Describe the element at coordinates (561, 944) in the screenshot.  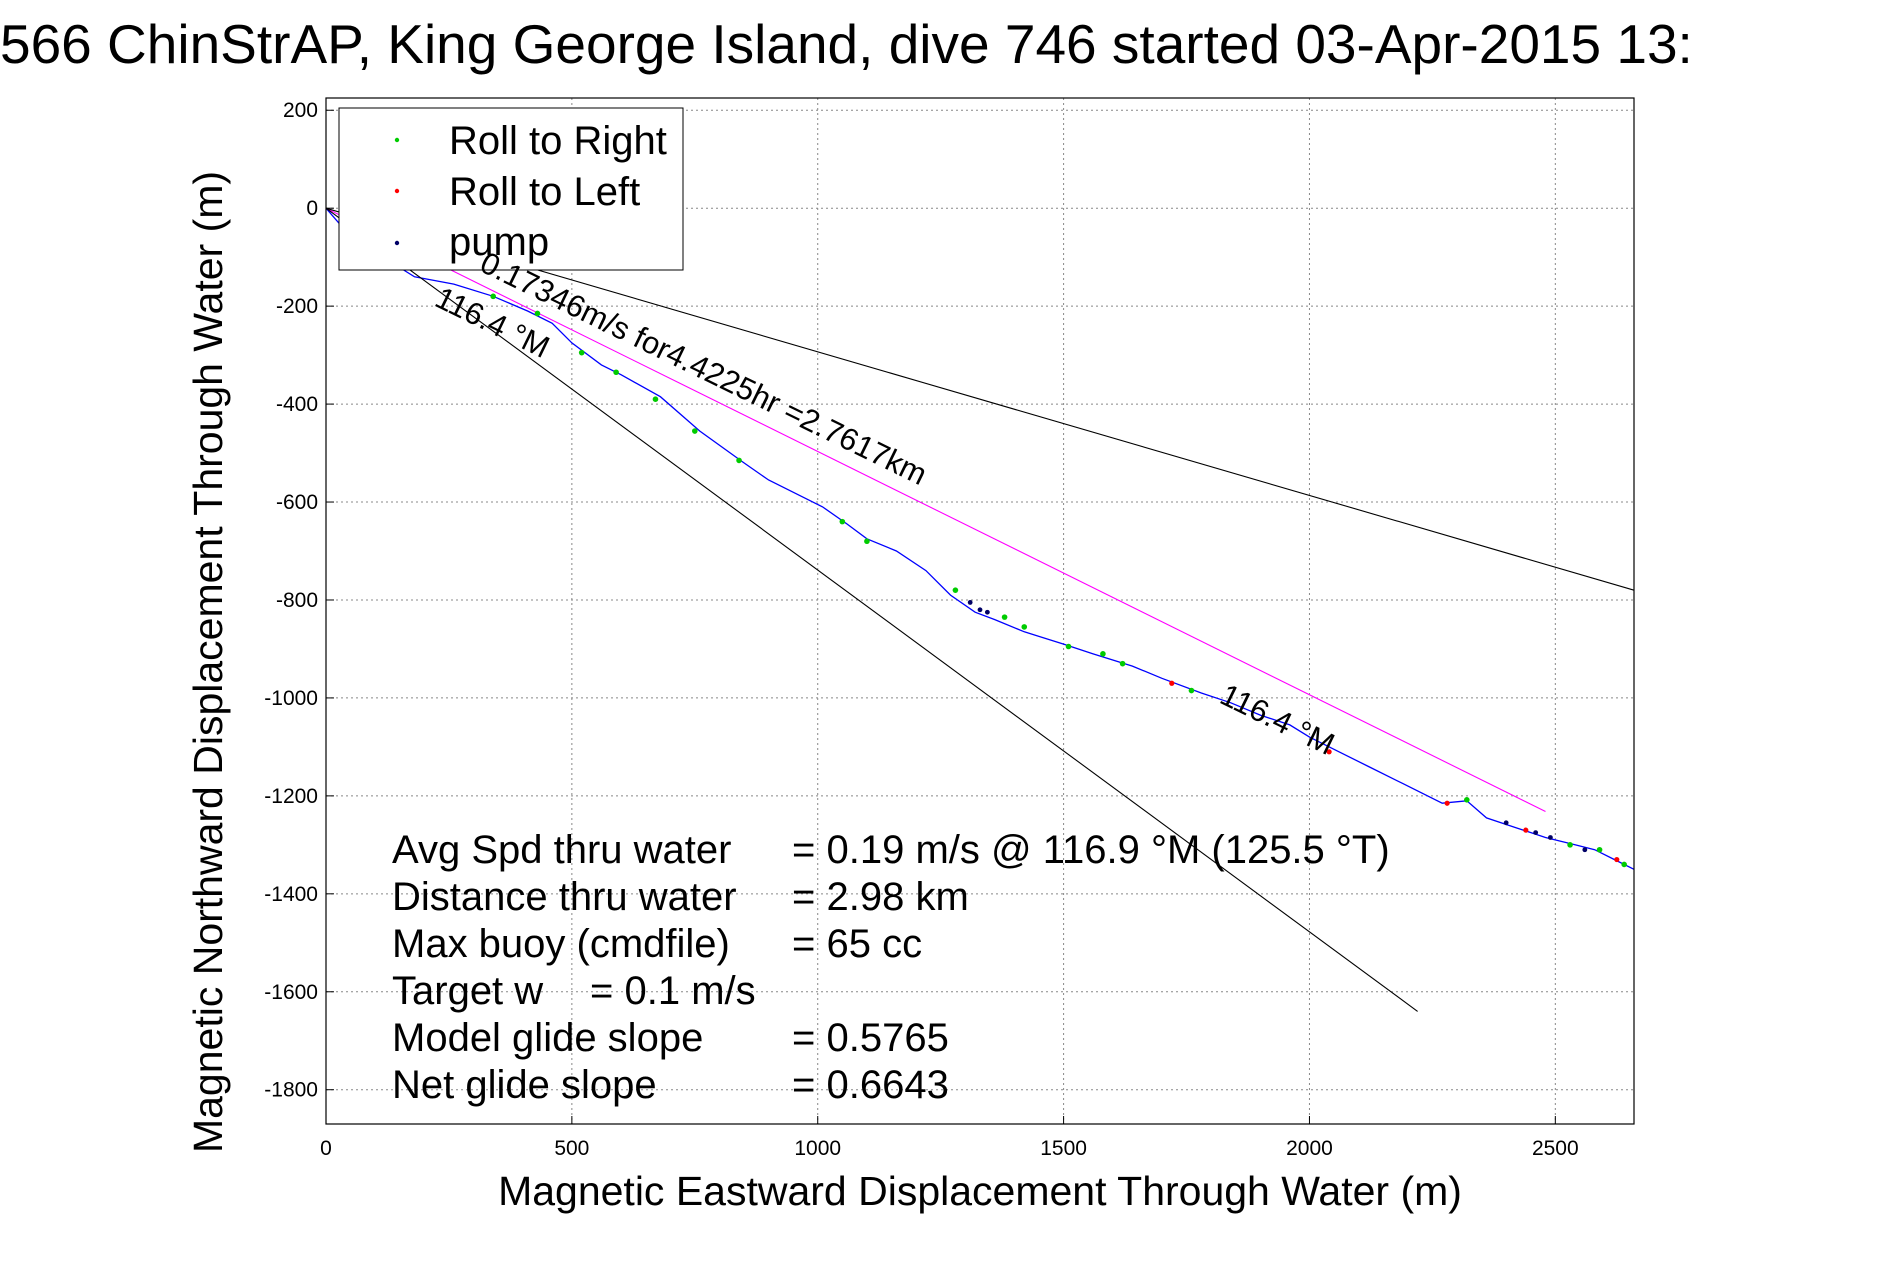
I see `stat-label: Max buoy (cmdfile)` at that location.